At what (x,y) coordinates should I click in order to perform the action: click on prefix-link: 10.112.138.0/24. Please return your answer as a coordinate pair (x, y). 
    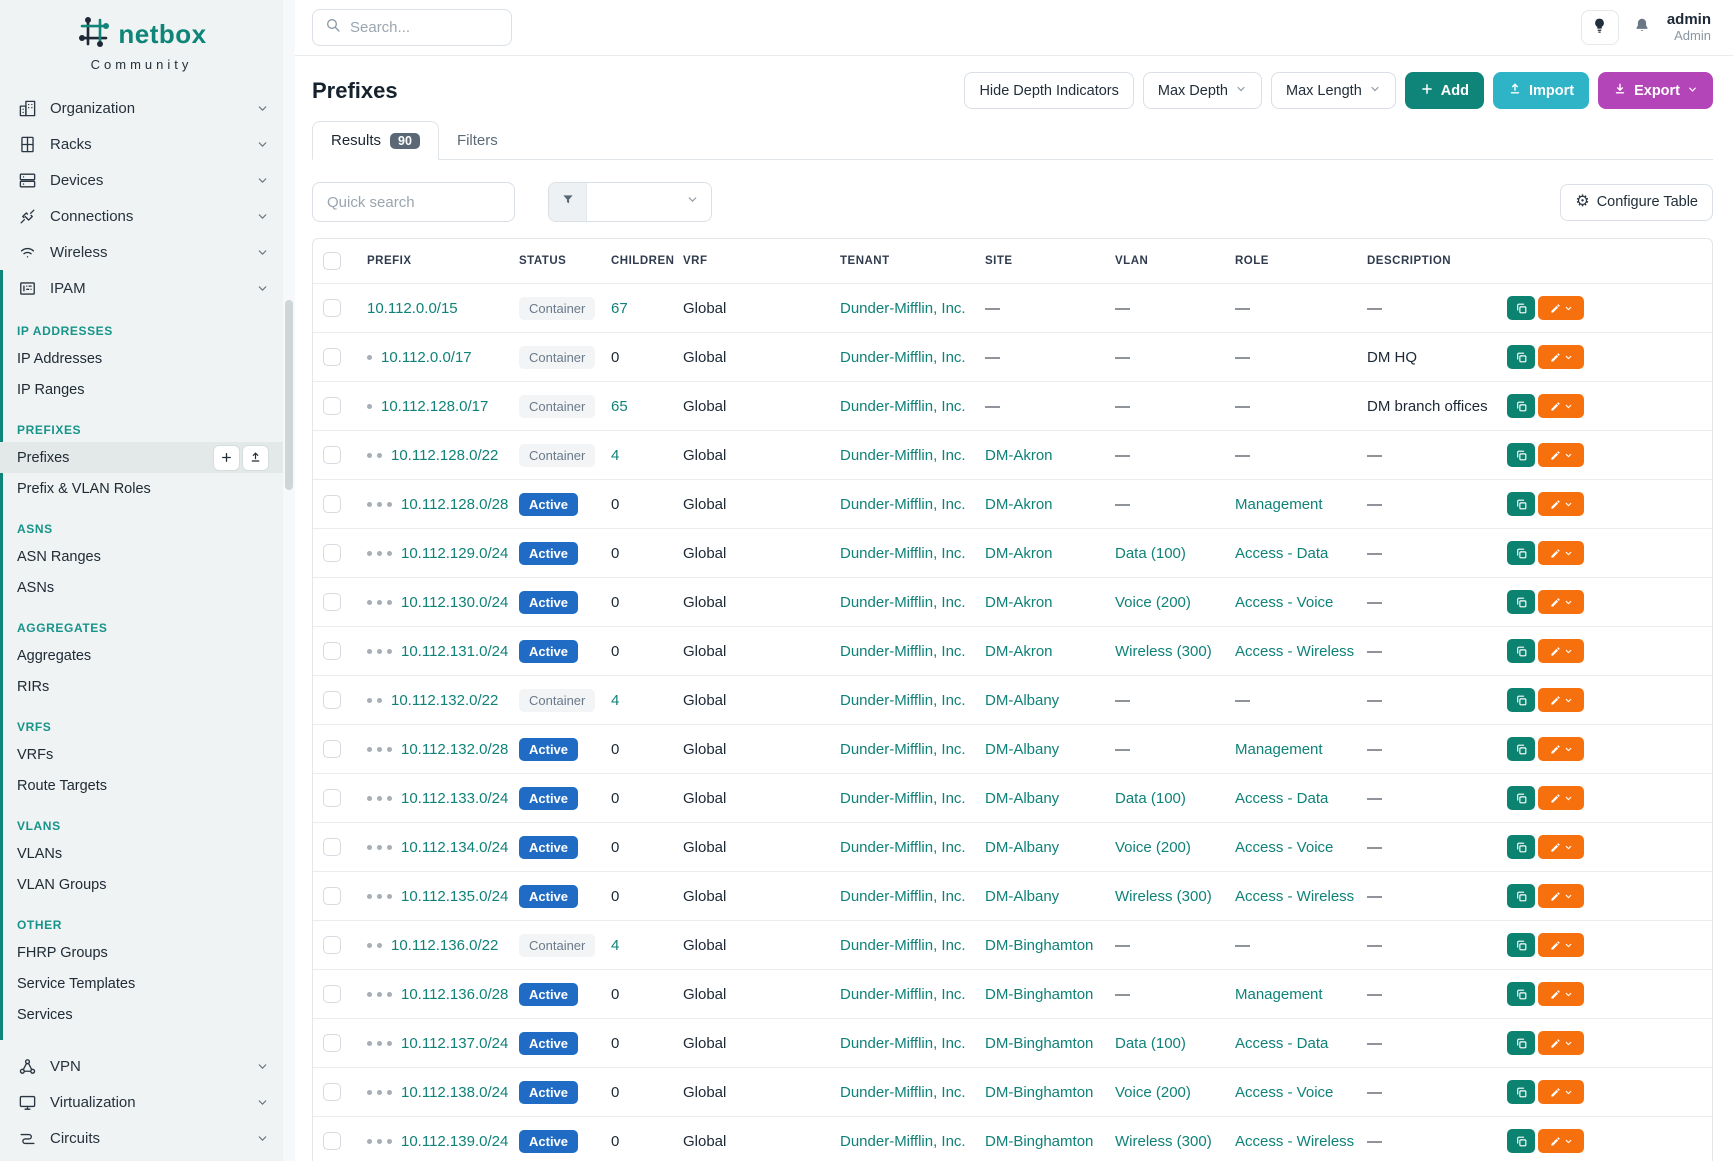
    Looking at the image, I should click on (455, 1092).